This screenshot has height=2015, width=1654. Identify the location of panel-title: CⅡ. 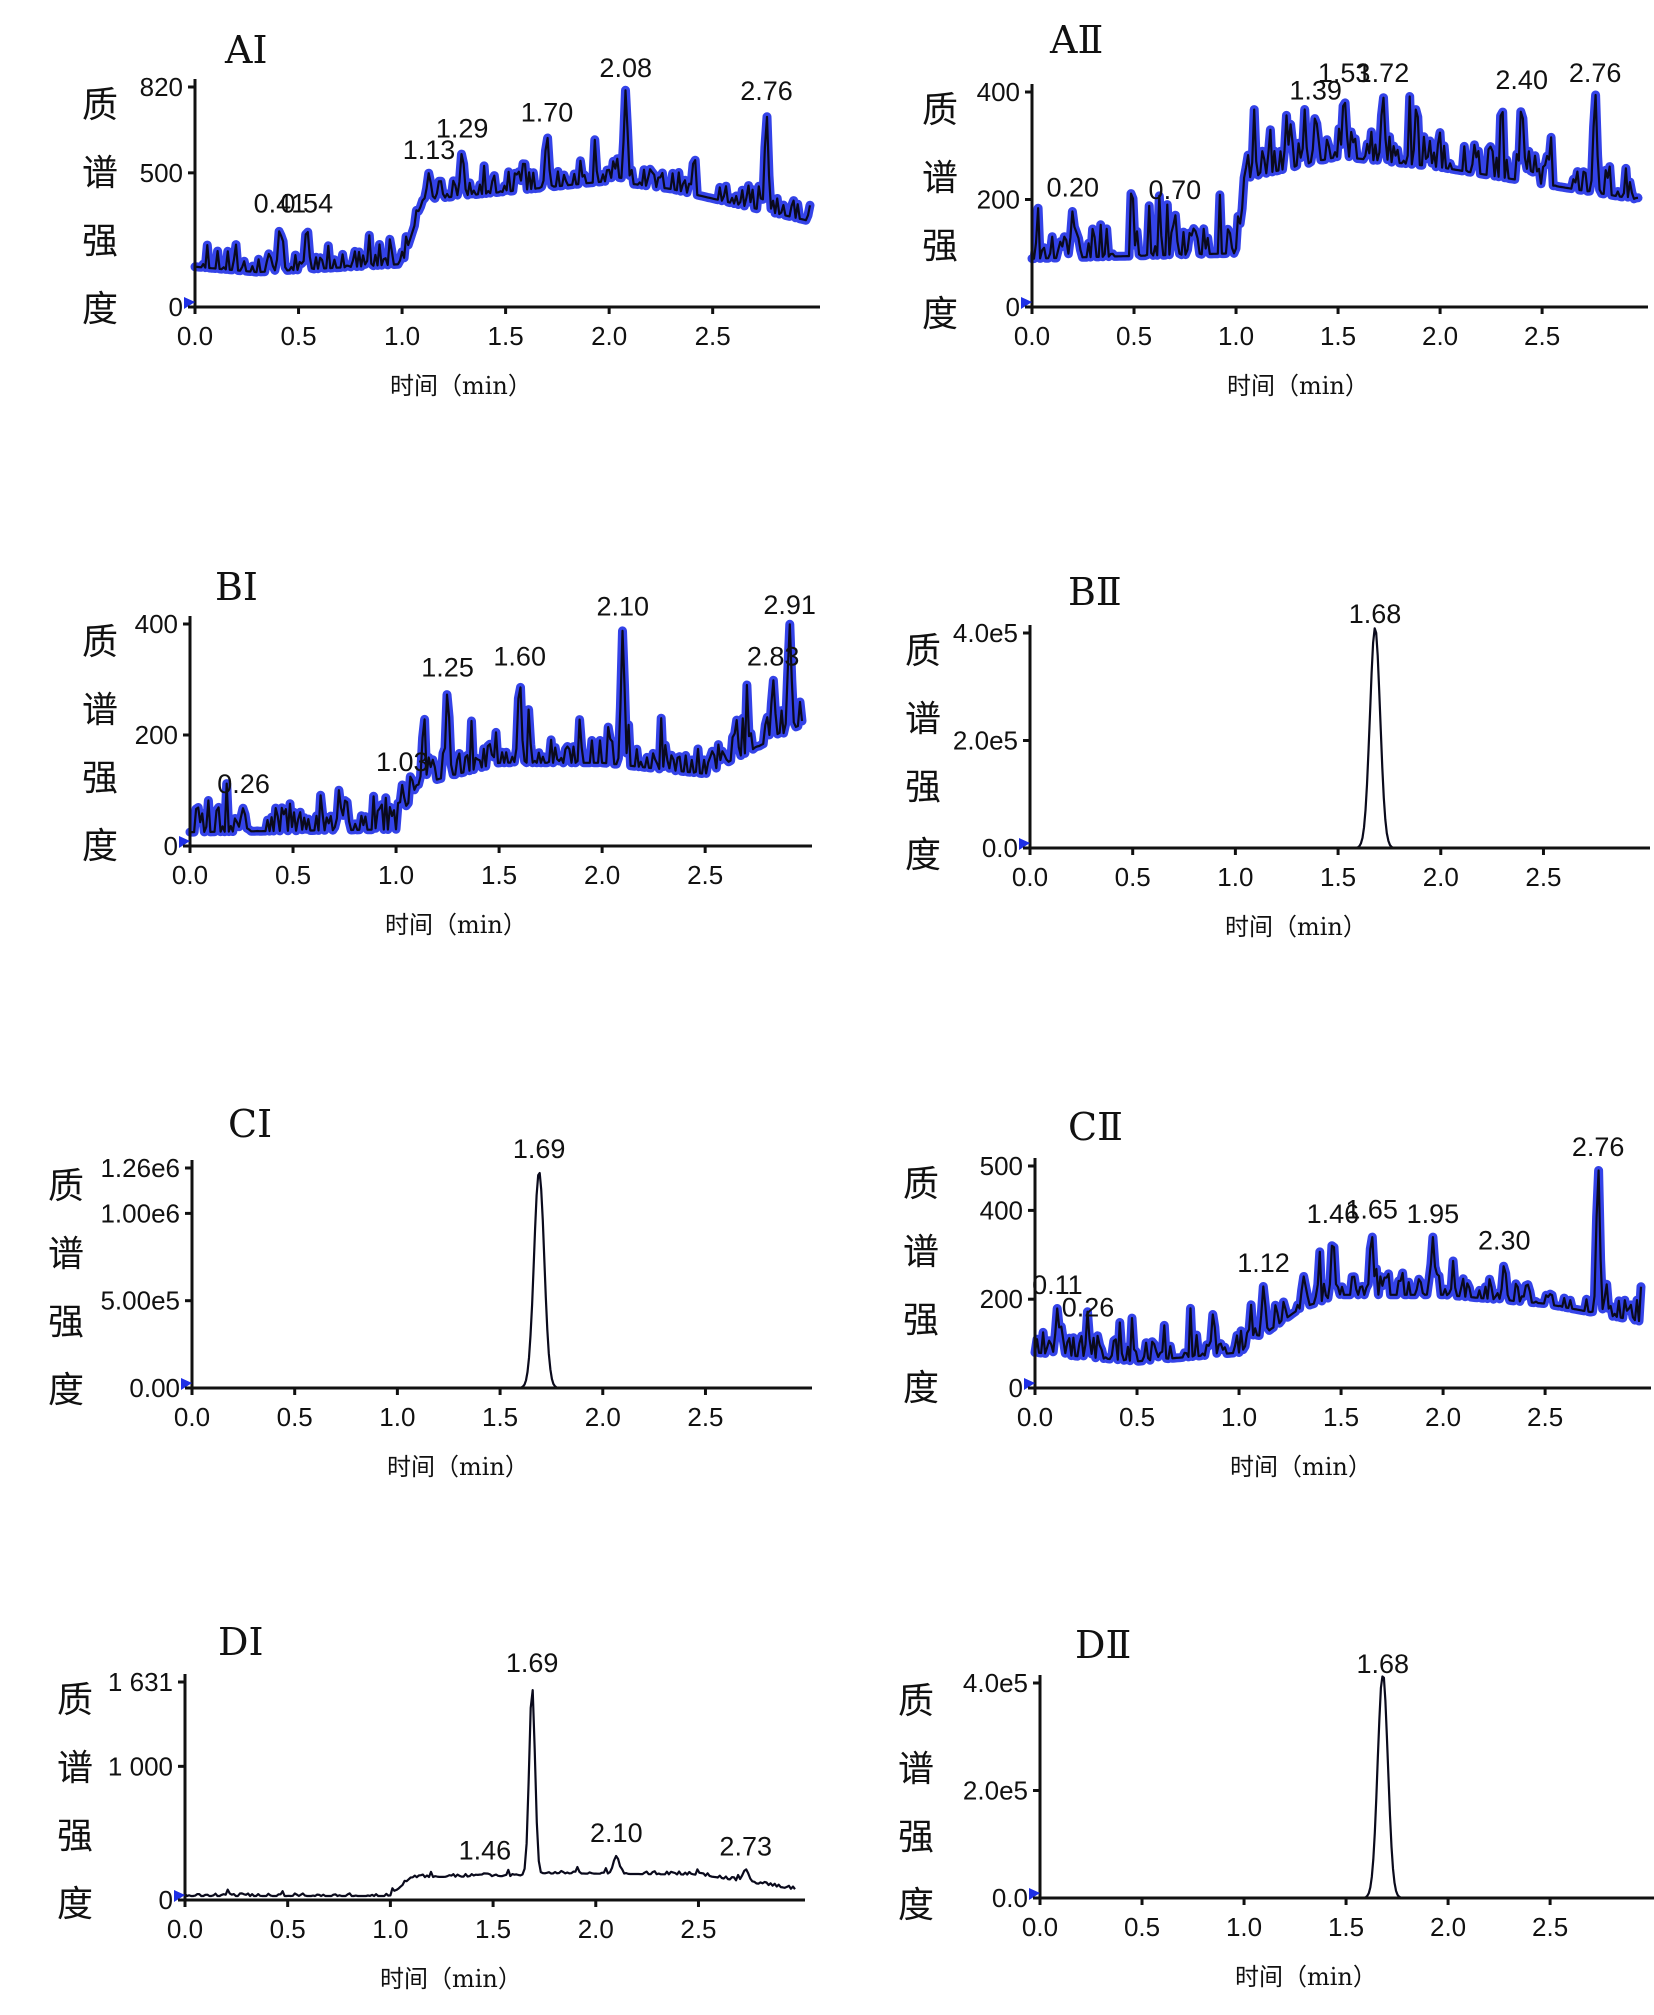
(1095, 1127).